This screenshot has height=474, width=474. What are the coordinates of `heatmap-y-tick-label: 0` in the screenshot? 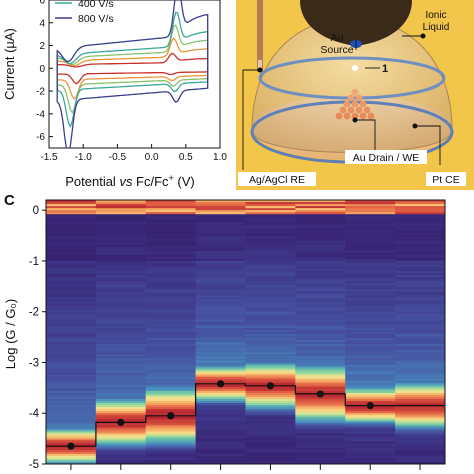 It's located at (36, 211).